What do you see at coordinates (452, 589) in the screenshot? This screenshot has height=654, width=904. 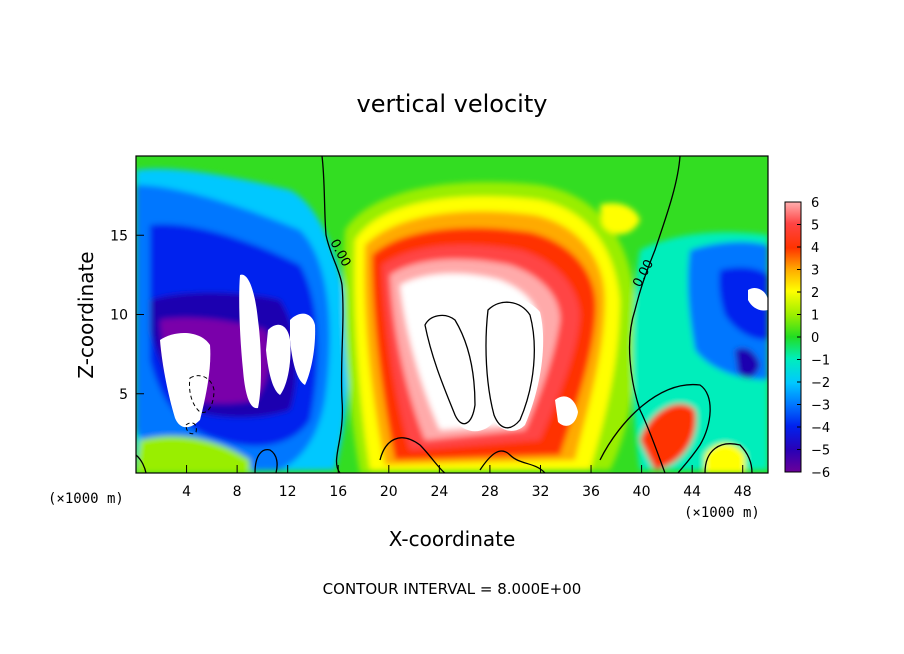 I see `contour-interval-note: CONTOUR INTERVAL = 8.000E+00` at bounding box center [452, 589].